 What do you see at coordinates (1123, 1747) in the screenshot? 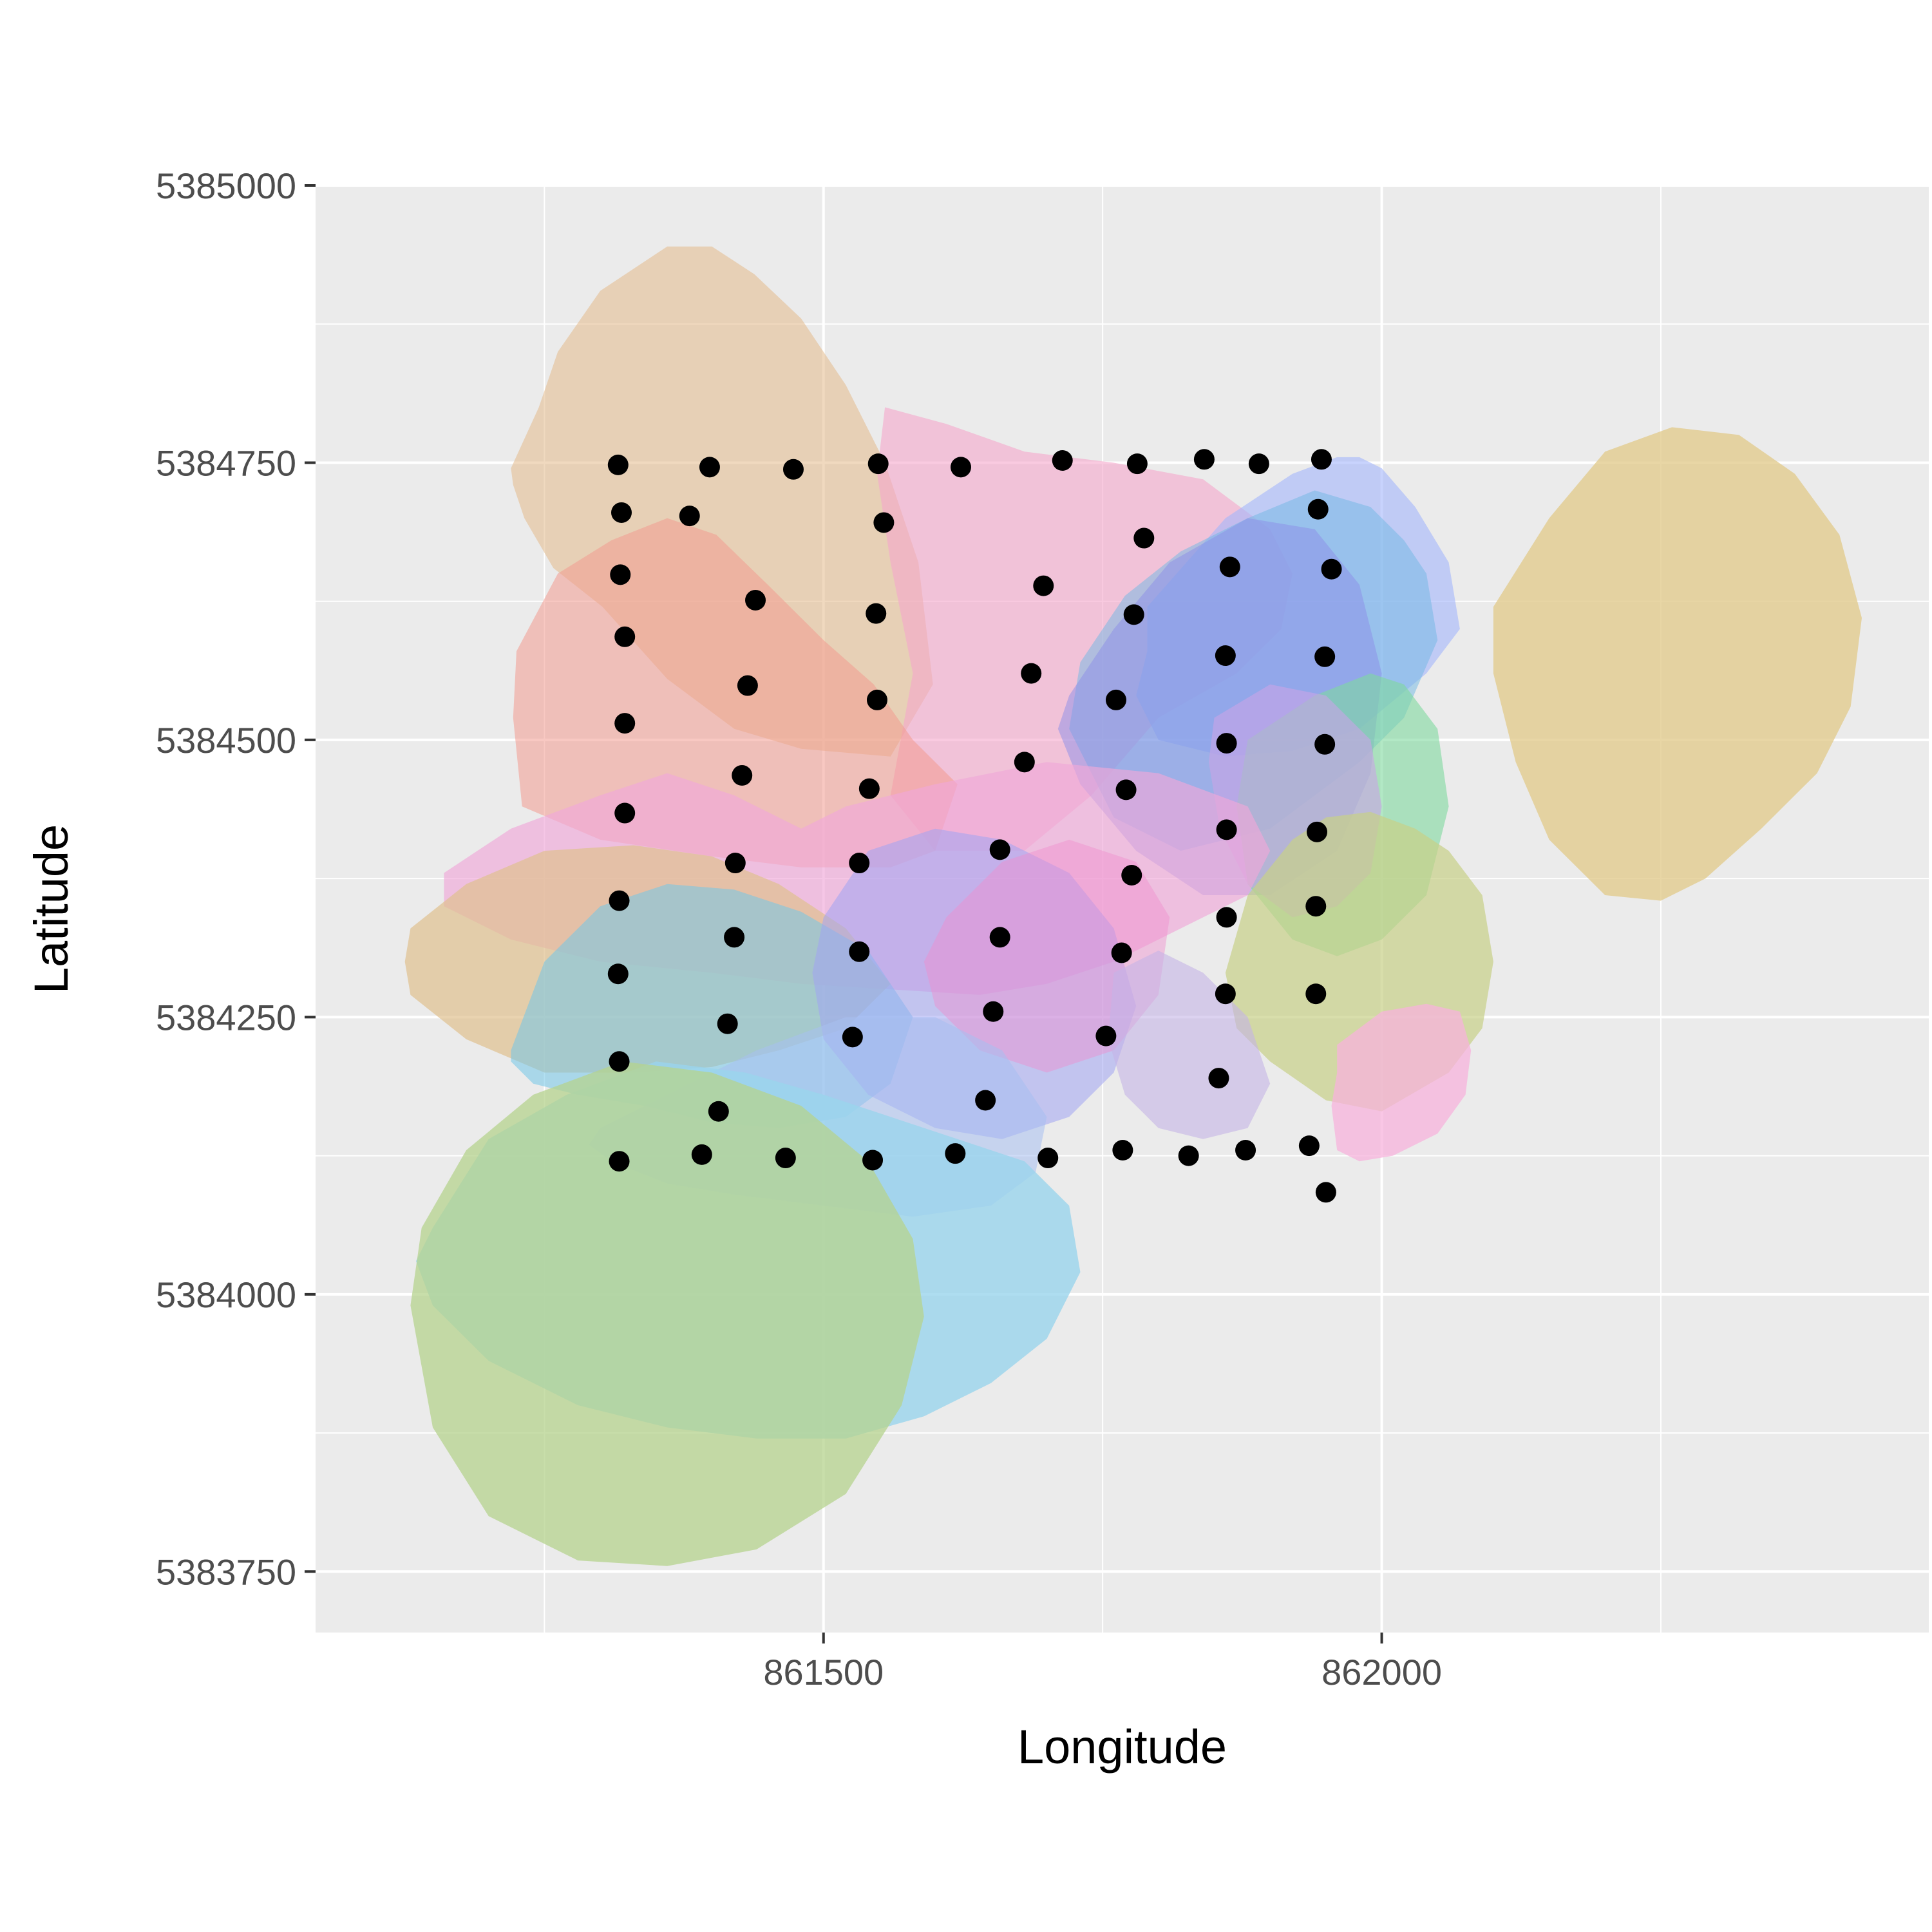
I see `x-axis-title: Longitude` at bounding box center [1123, 1747].